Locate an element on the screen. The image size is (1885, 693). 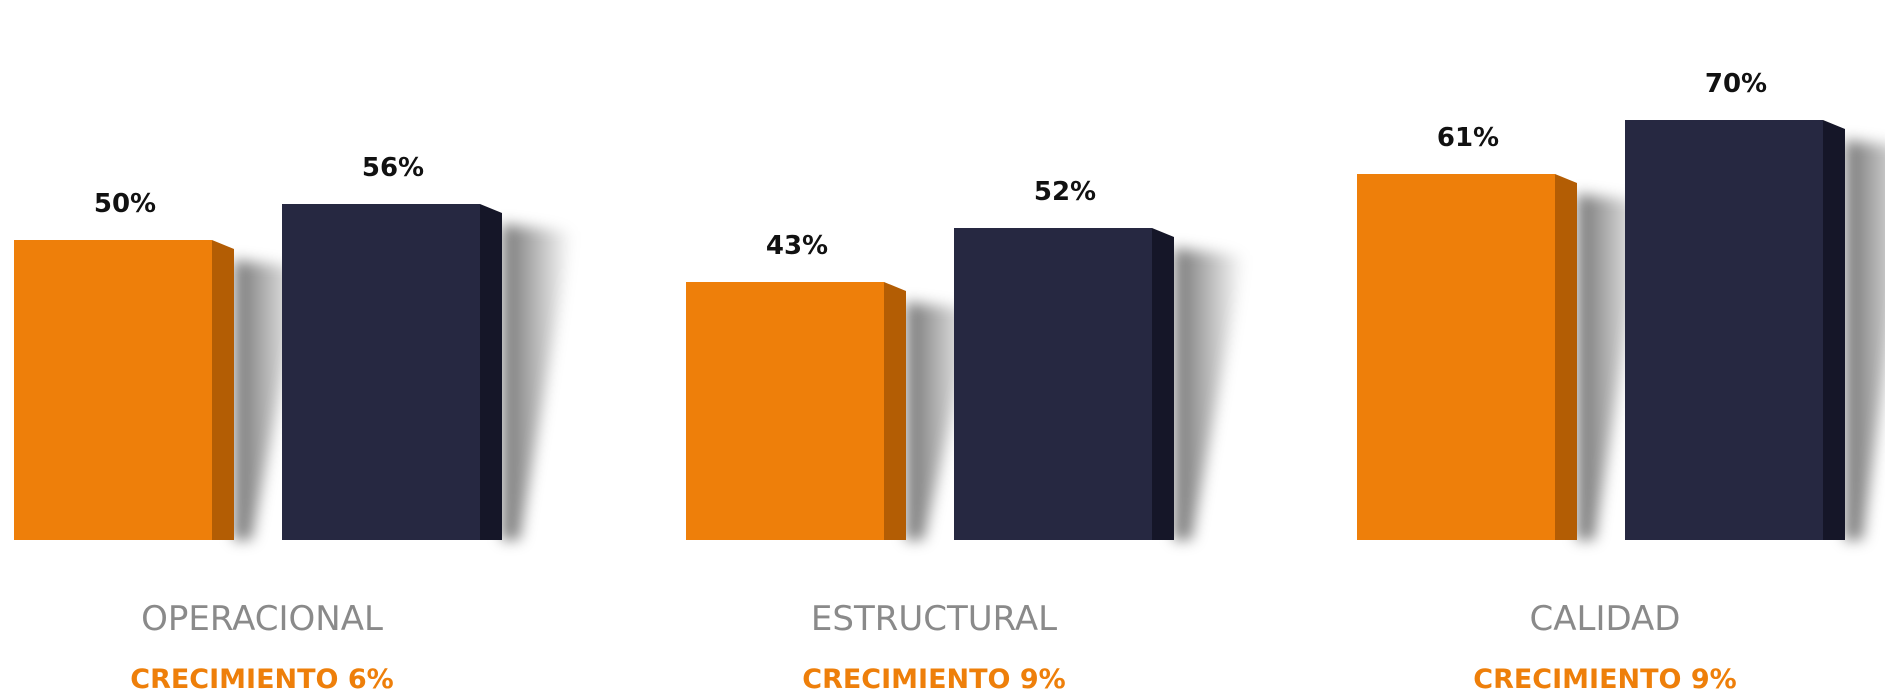
value-label-calidad-2: 70% is located at coordinates (1736, 84).